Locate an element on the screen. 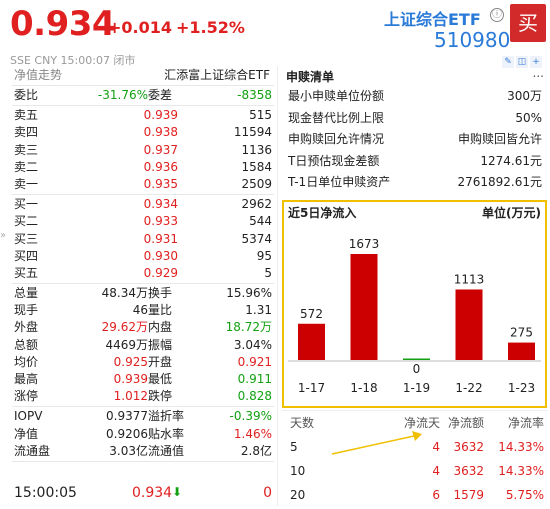 Image resolution: width=550 pixels, height=509 pixels. weicha-label: 委差 is located at coordinates (160, 95).